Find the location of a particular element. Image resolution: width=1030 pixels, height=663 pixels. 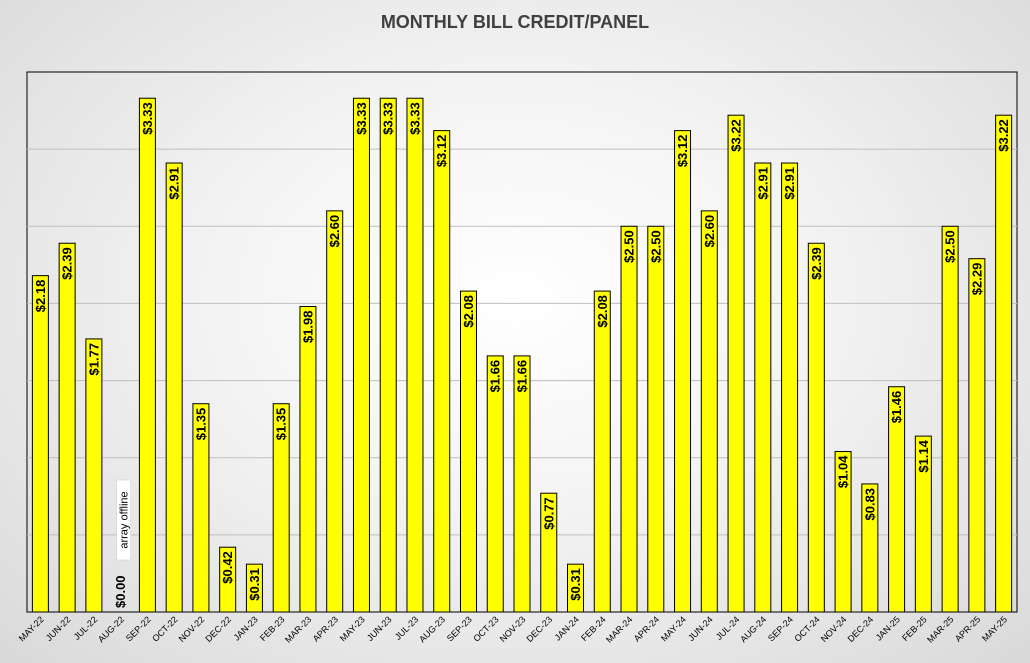

value-label: $1.46 is located at coordinates (896, 407).